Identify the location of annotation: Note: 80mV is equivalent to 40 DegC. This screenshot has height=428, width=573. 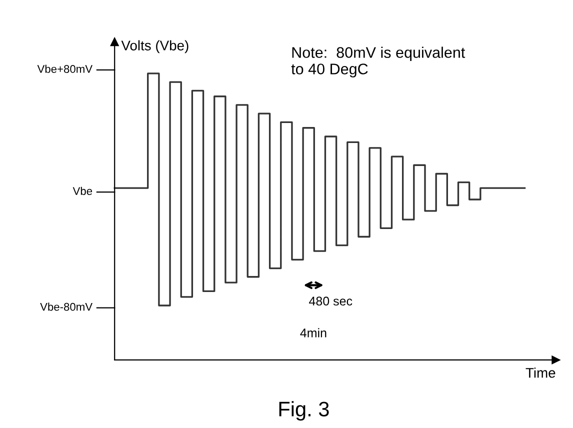
(378, 62).